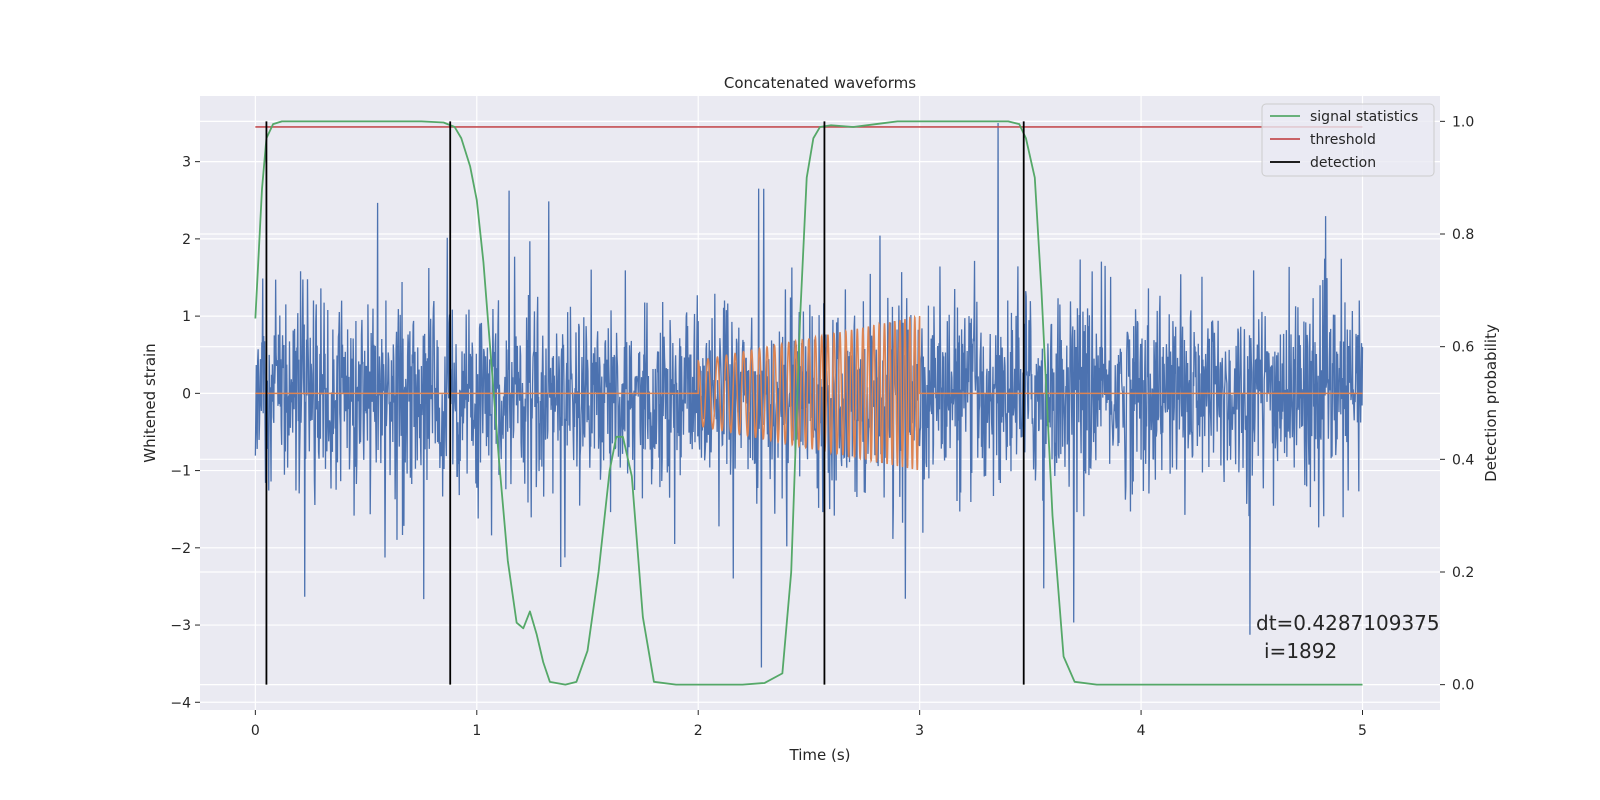 This screenshot has width=1600, height=800. Describe the element at coordinates (1463, 573) in the screenshot. I see `y-right-tick-label: 0.2` at that location.